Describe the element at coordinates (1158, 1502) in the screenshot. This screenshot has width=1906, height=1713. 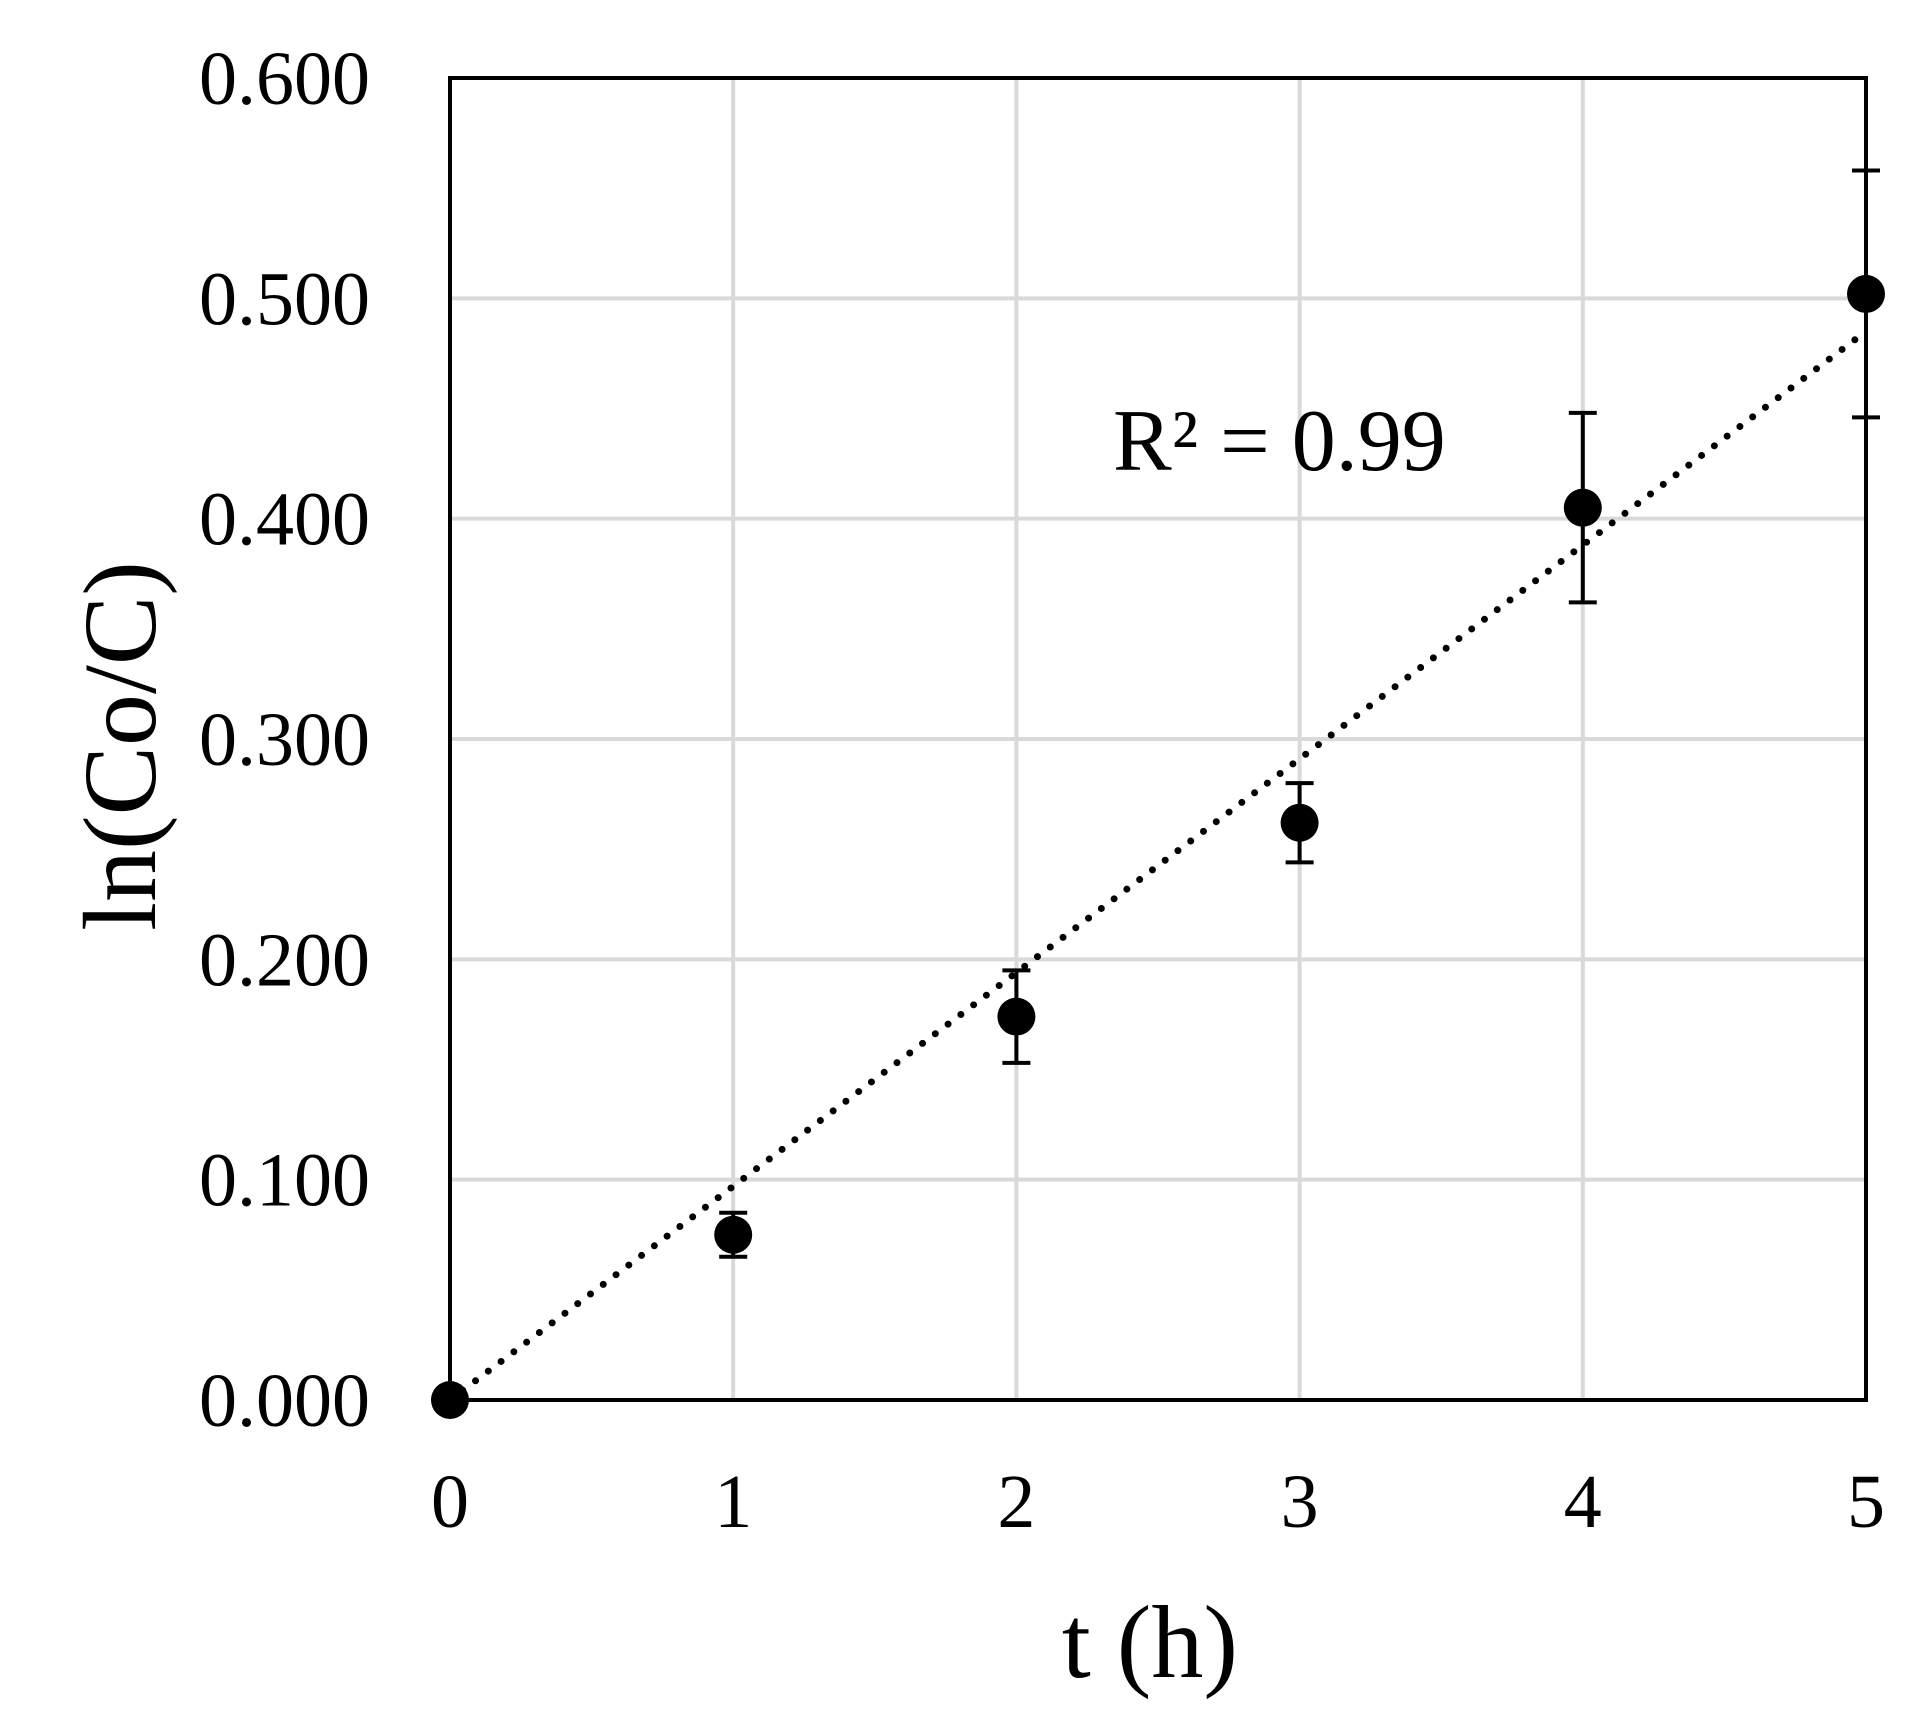
I see `x-tick-label-layer: 0 1 2 3 4 5` at that location.